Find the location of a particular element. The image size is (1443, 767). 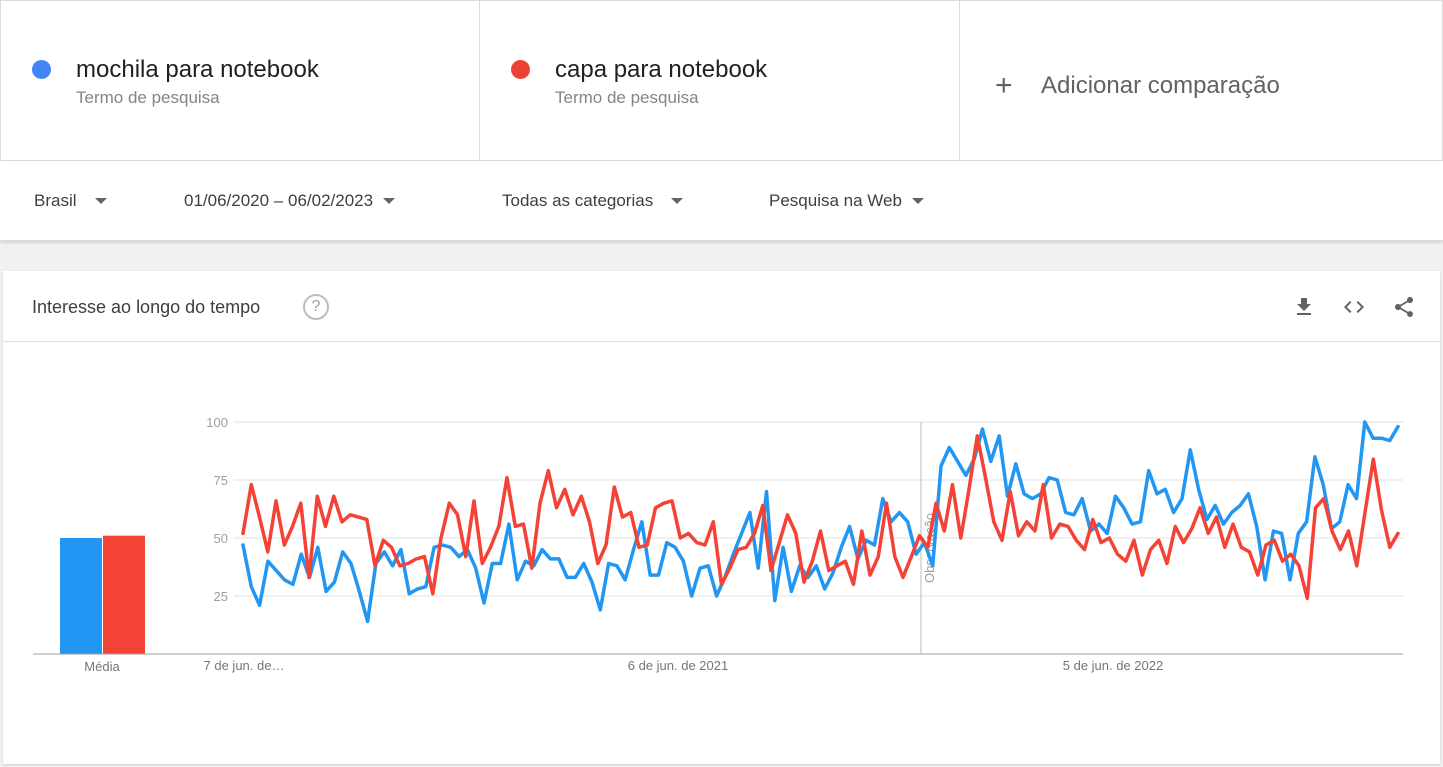

download-icon is located at coordinates (1304, 307).